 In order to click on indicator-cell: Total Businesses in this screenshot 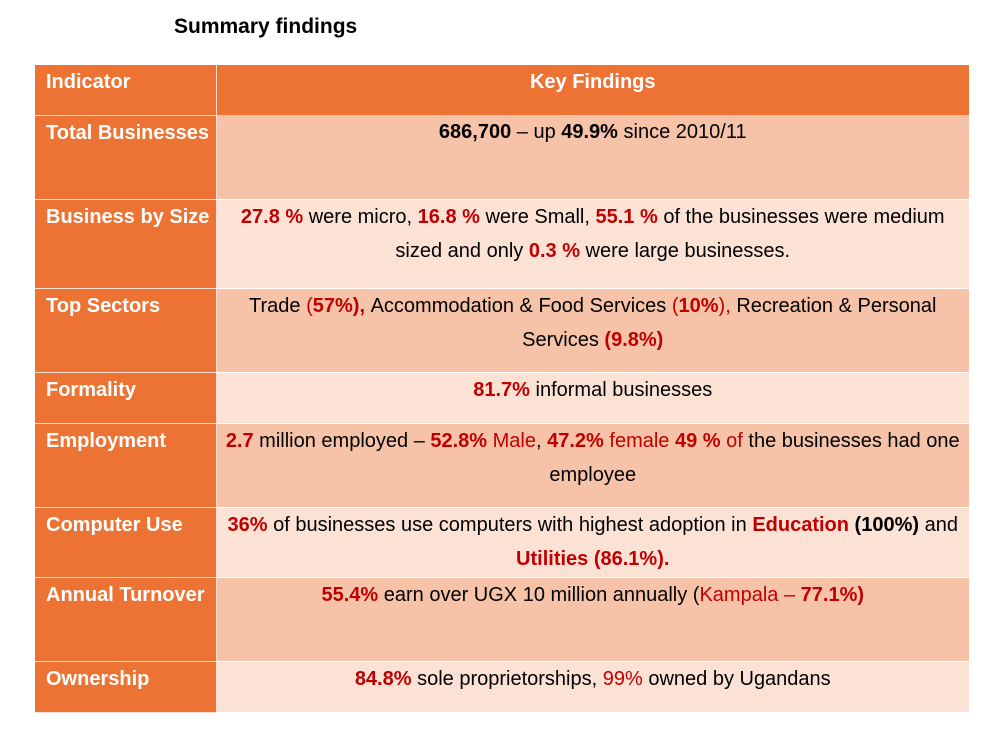, I will do `click(126, 157)`.